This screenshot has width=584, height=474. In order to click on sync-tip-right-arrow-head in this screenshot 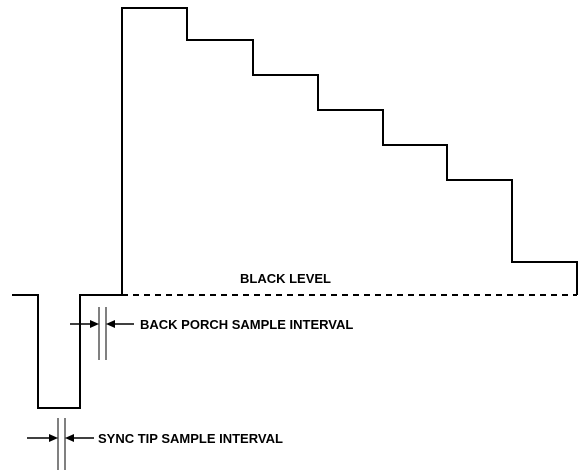, I will do `click(69, 438)`.